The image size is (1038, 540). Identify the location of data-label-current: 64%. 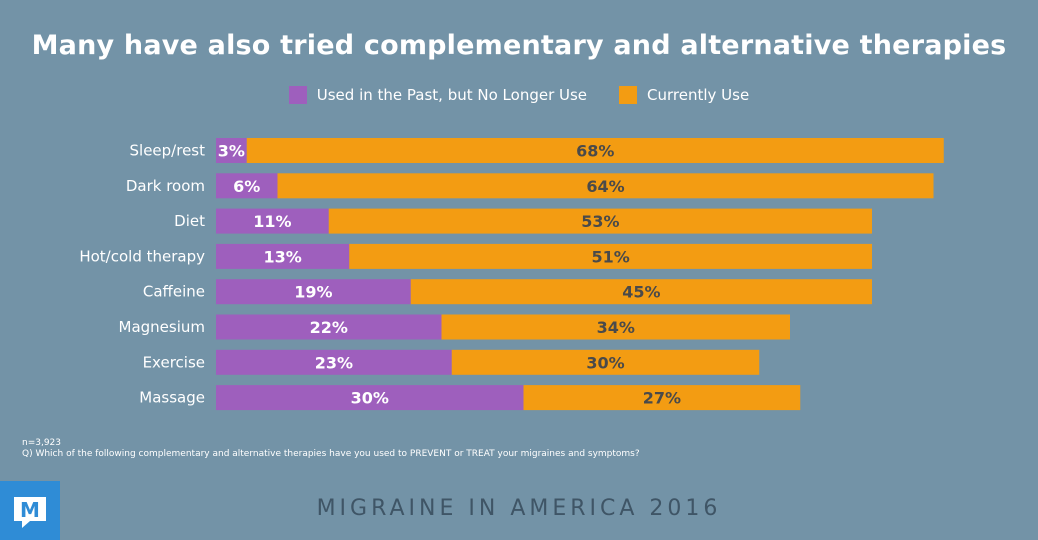
(605, 186).